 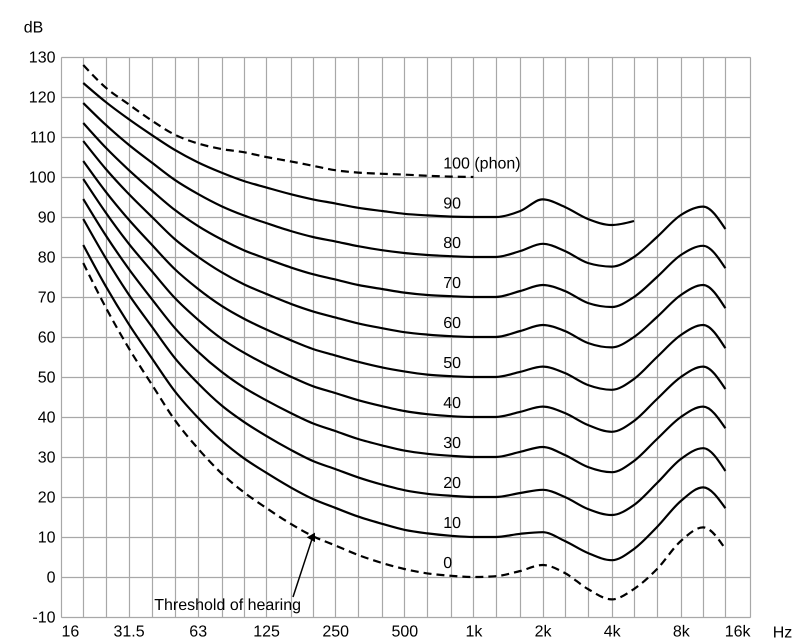 I want to click on y-tick-label: 80, so click(x=47, y=258).